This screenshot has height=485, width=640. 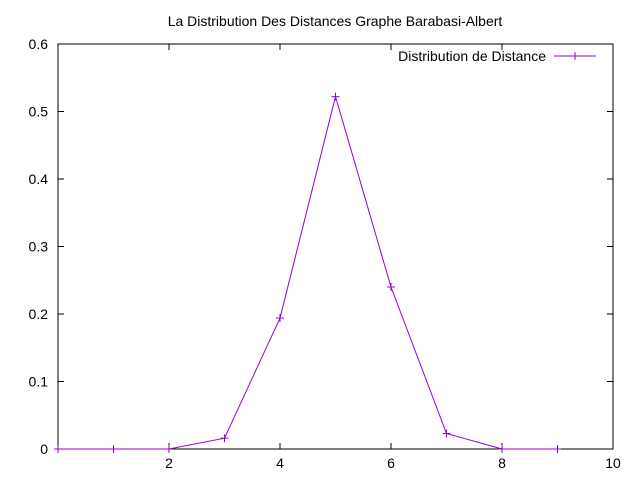 I want to click on y-tick-label: 0.4, so click(x=39, y=179).